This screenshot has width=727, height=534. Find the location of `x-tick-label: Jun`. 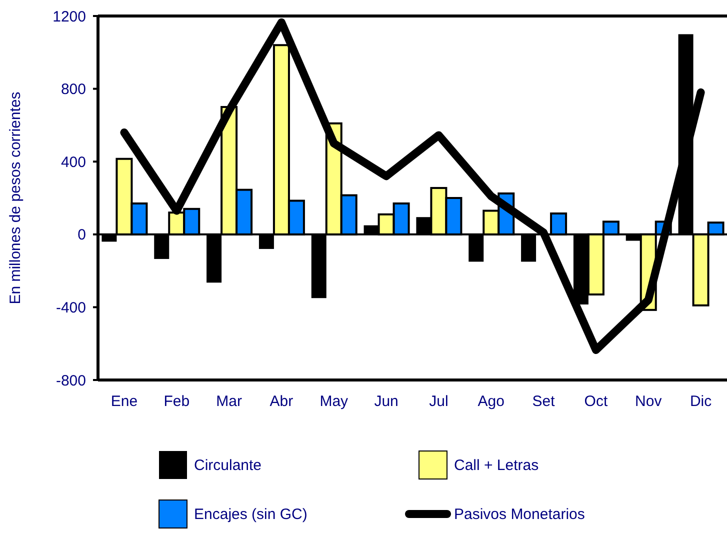

x-tick-label: Jun is located at coordinates (386, 401).